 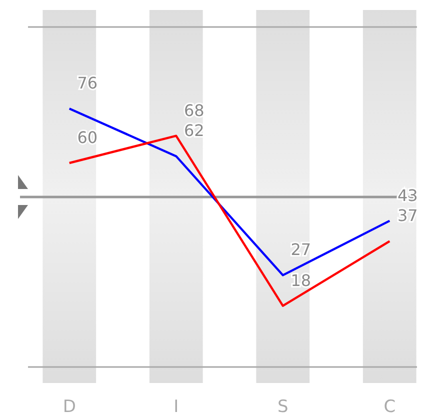 What do you see at coordinates (390, 407) in the screenshot?
I see `x-tick-label: C` at bounding box center [390, 407].